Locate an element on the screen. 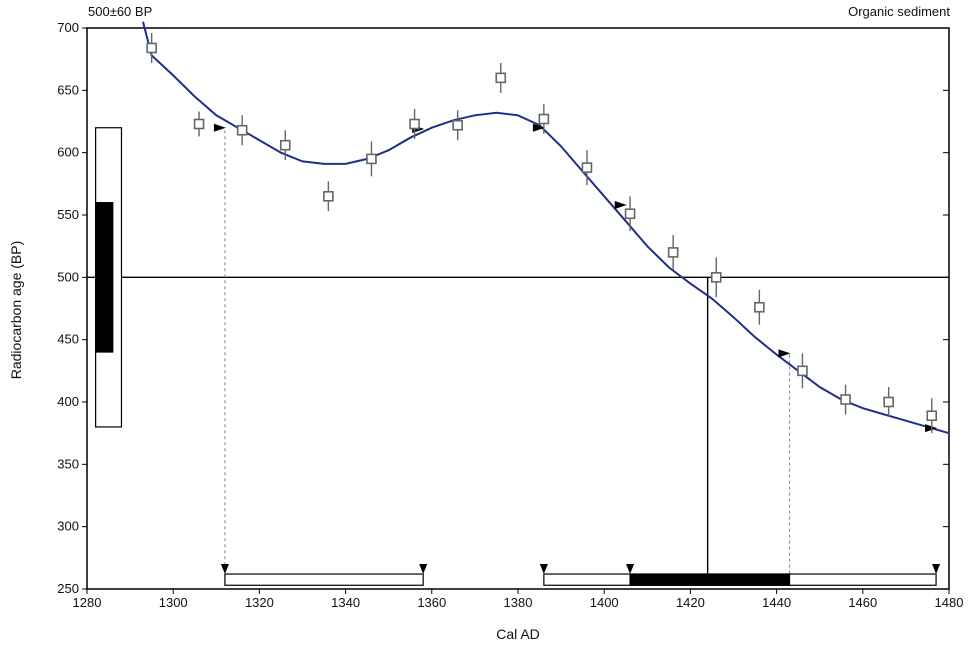  age-box-1sigma is located at coordinates (104, 277).